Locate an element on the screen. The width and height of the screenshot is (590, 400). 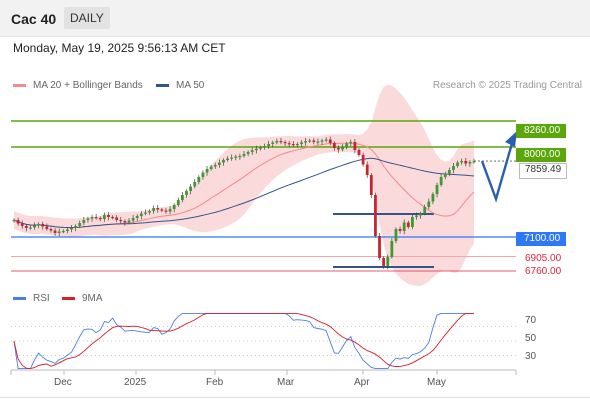
rsi-ma-swatch is located at coordinates (68, 298).